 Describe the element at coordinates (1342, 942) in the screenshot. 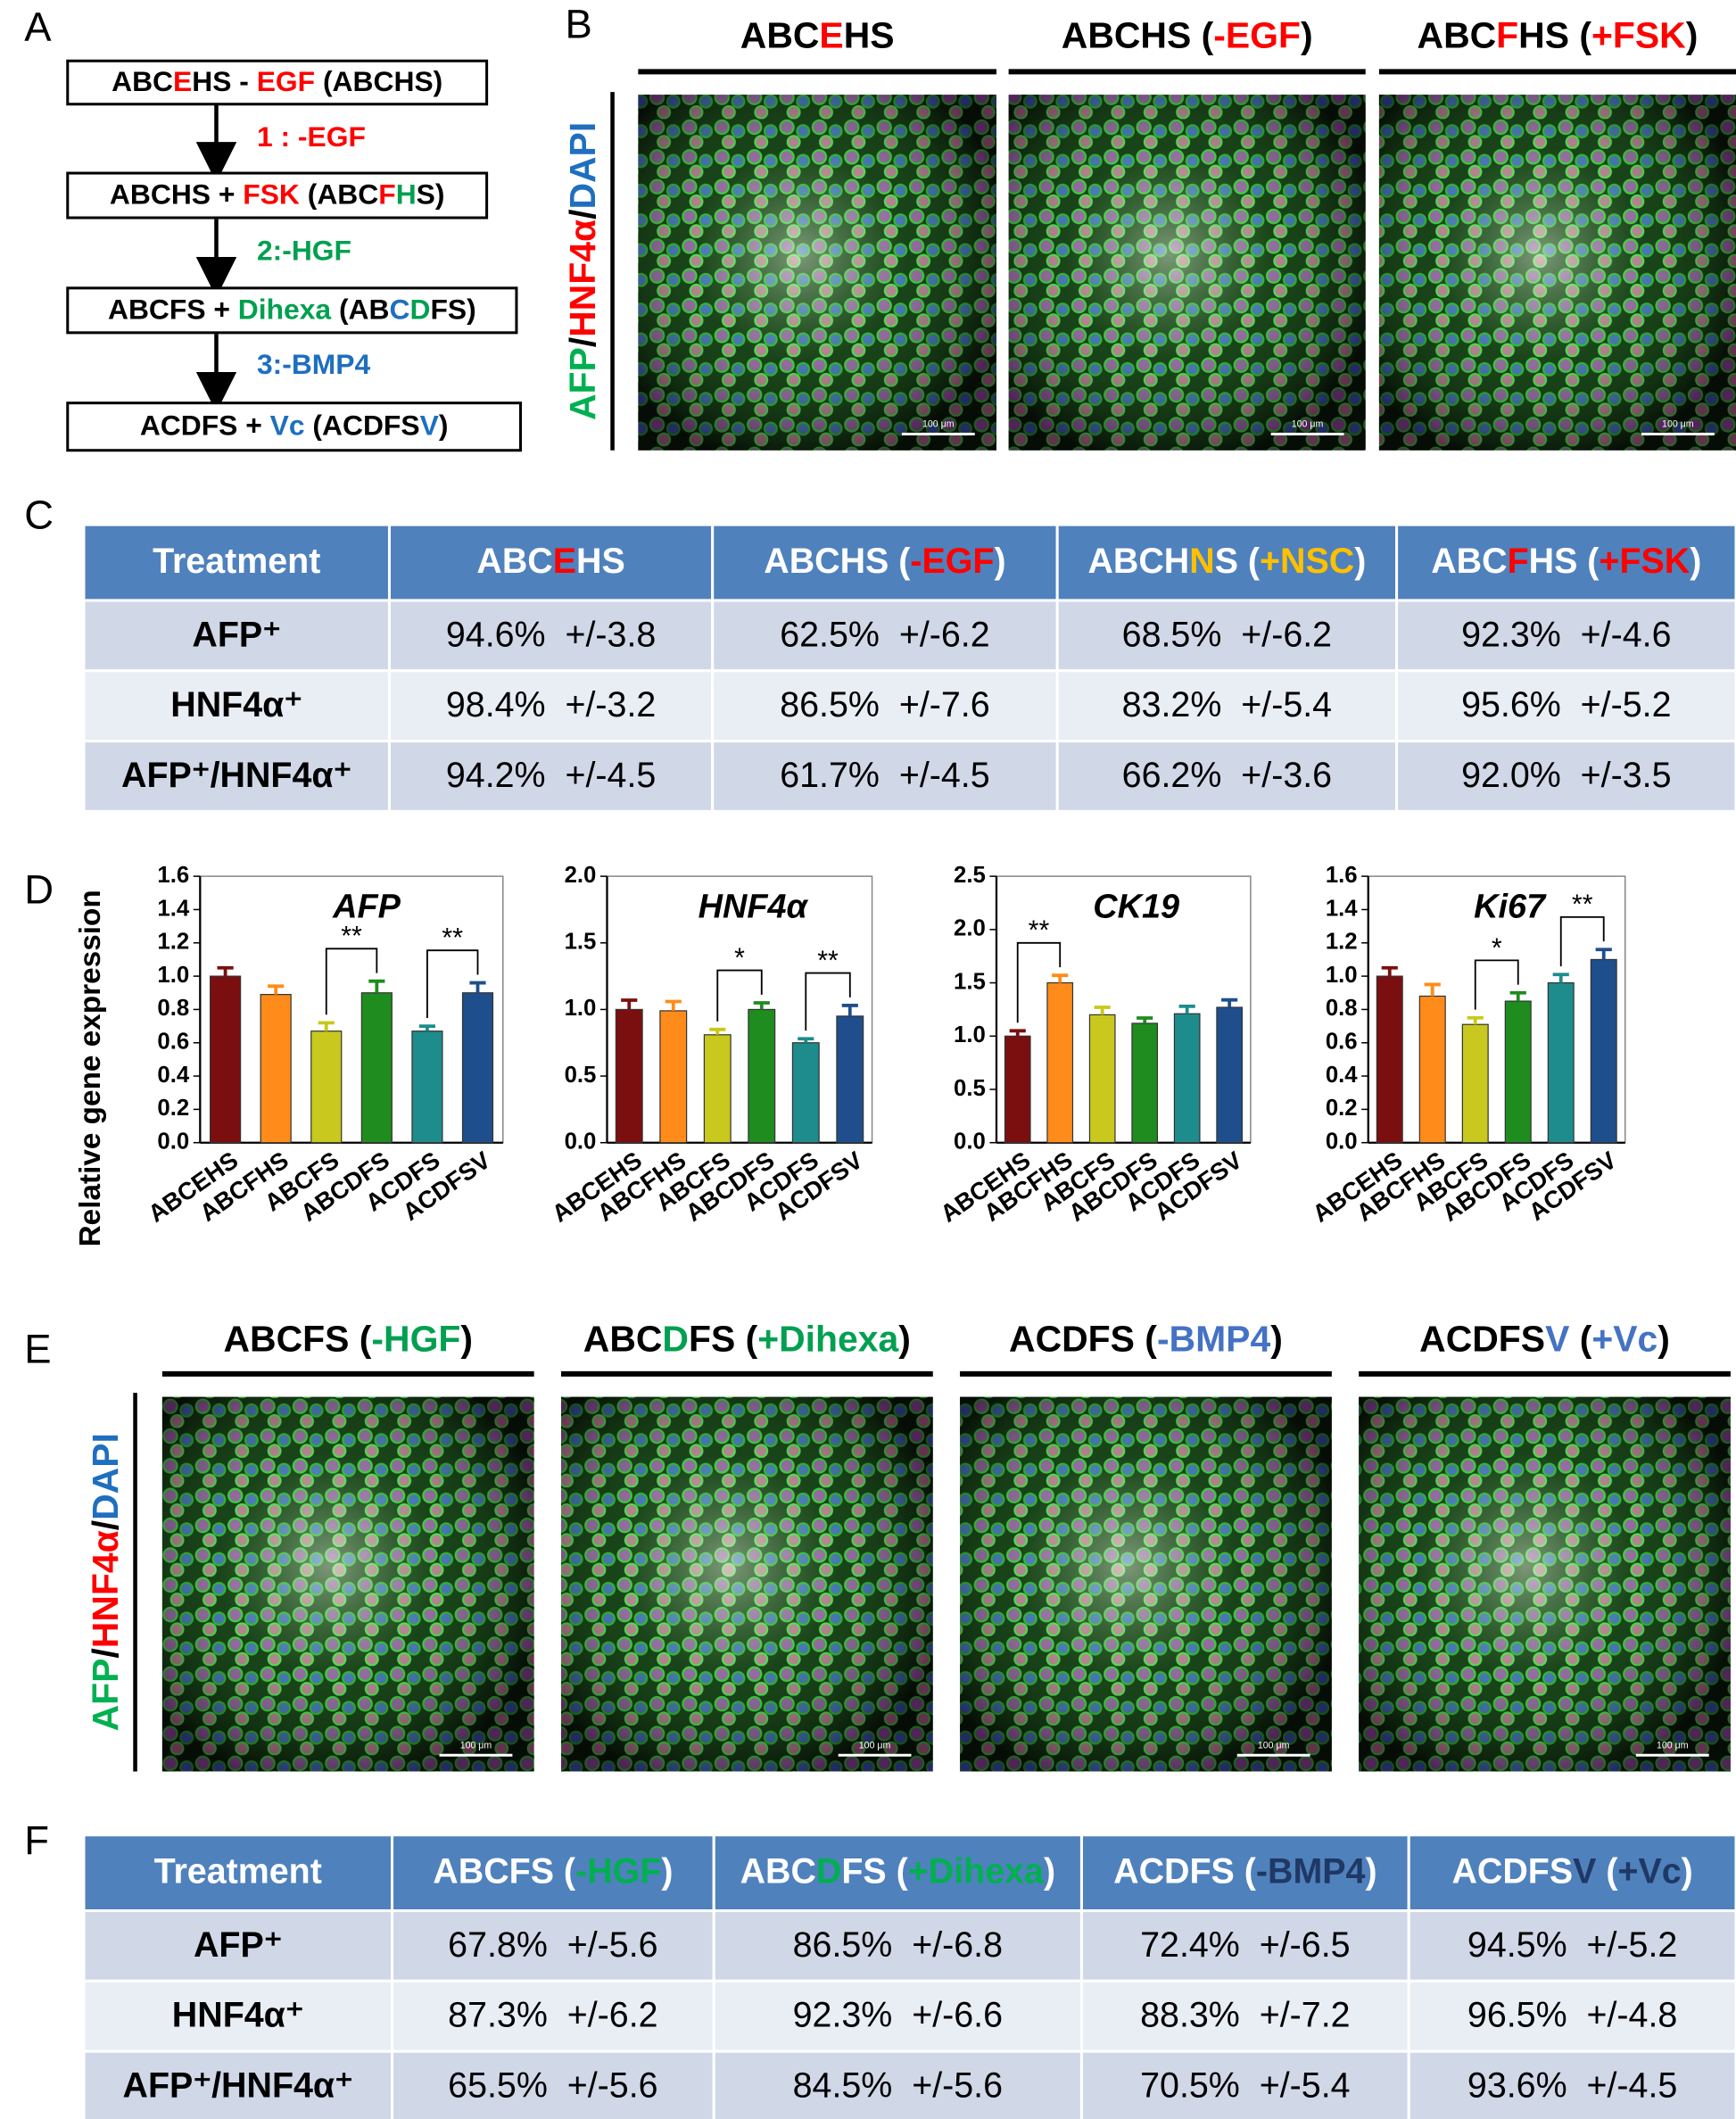

I see `y-tick-label: 1.2` at that location.